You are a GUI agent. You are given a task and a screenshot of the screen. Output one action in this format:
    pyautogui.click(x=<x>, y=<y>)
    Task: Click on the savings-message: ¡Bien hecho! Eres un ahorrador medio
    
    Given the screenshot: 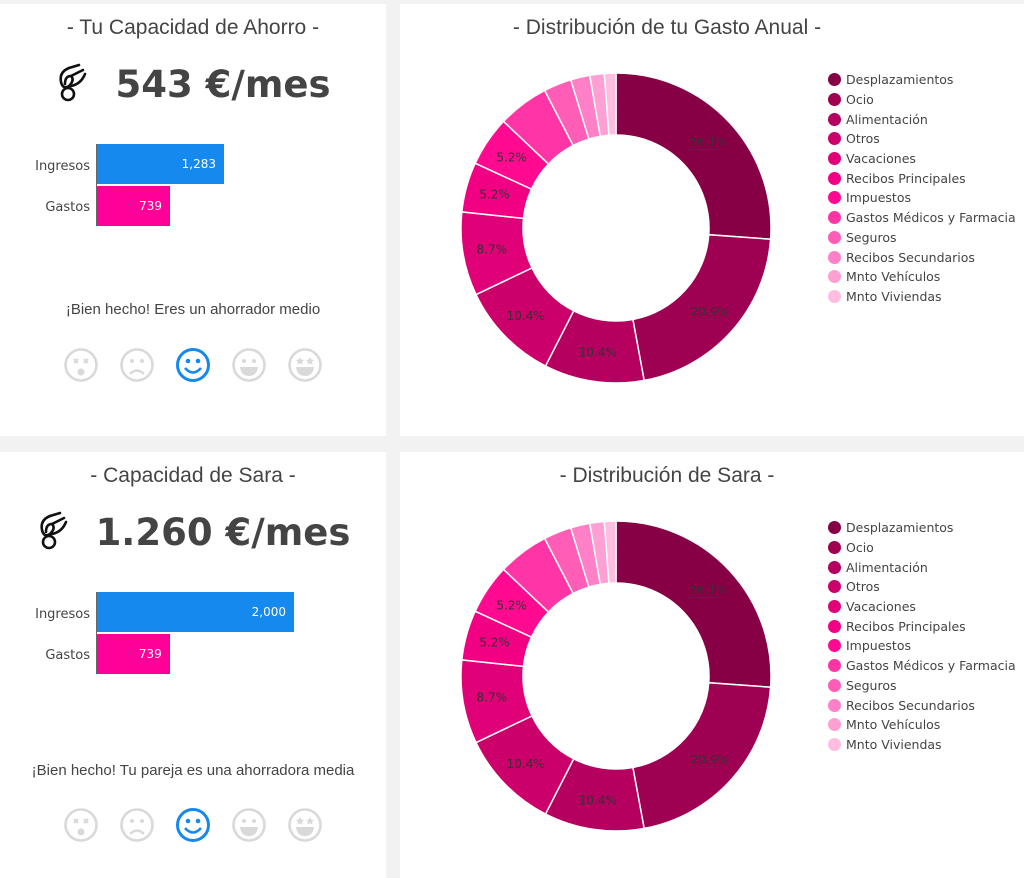 What is the action you would take?
    pyautogui.click(x=193, y=309)
    